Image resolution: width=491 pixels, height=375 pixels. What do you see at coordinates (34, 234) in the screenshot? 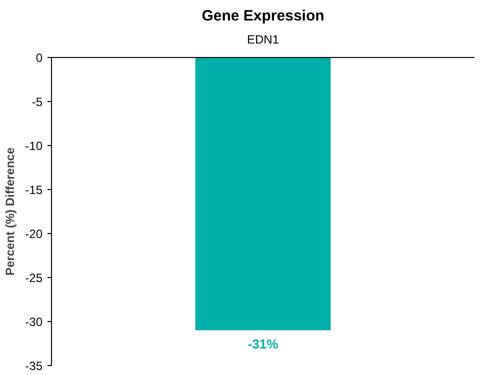
I see `y-tick-label: -20` at bounding box center [34, 234].